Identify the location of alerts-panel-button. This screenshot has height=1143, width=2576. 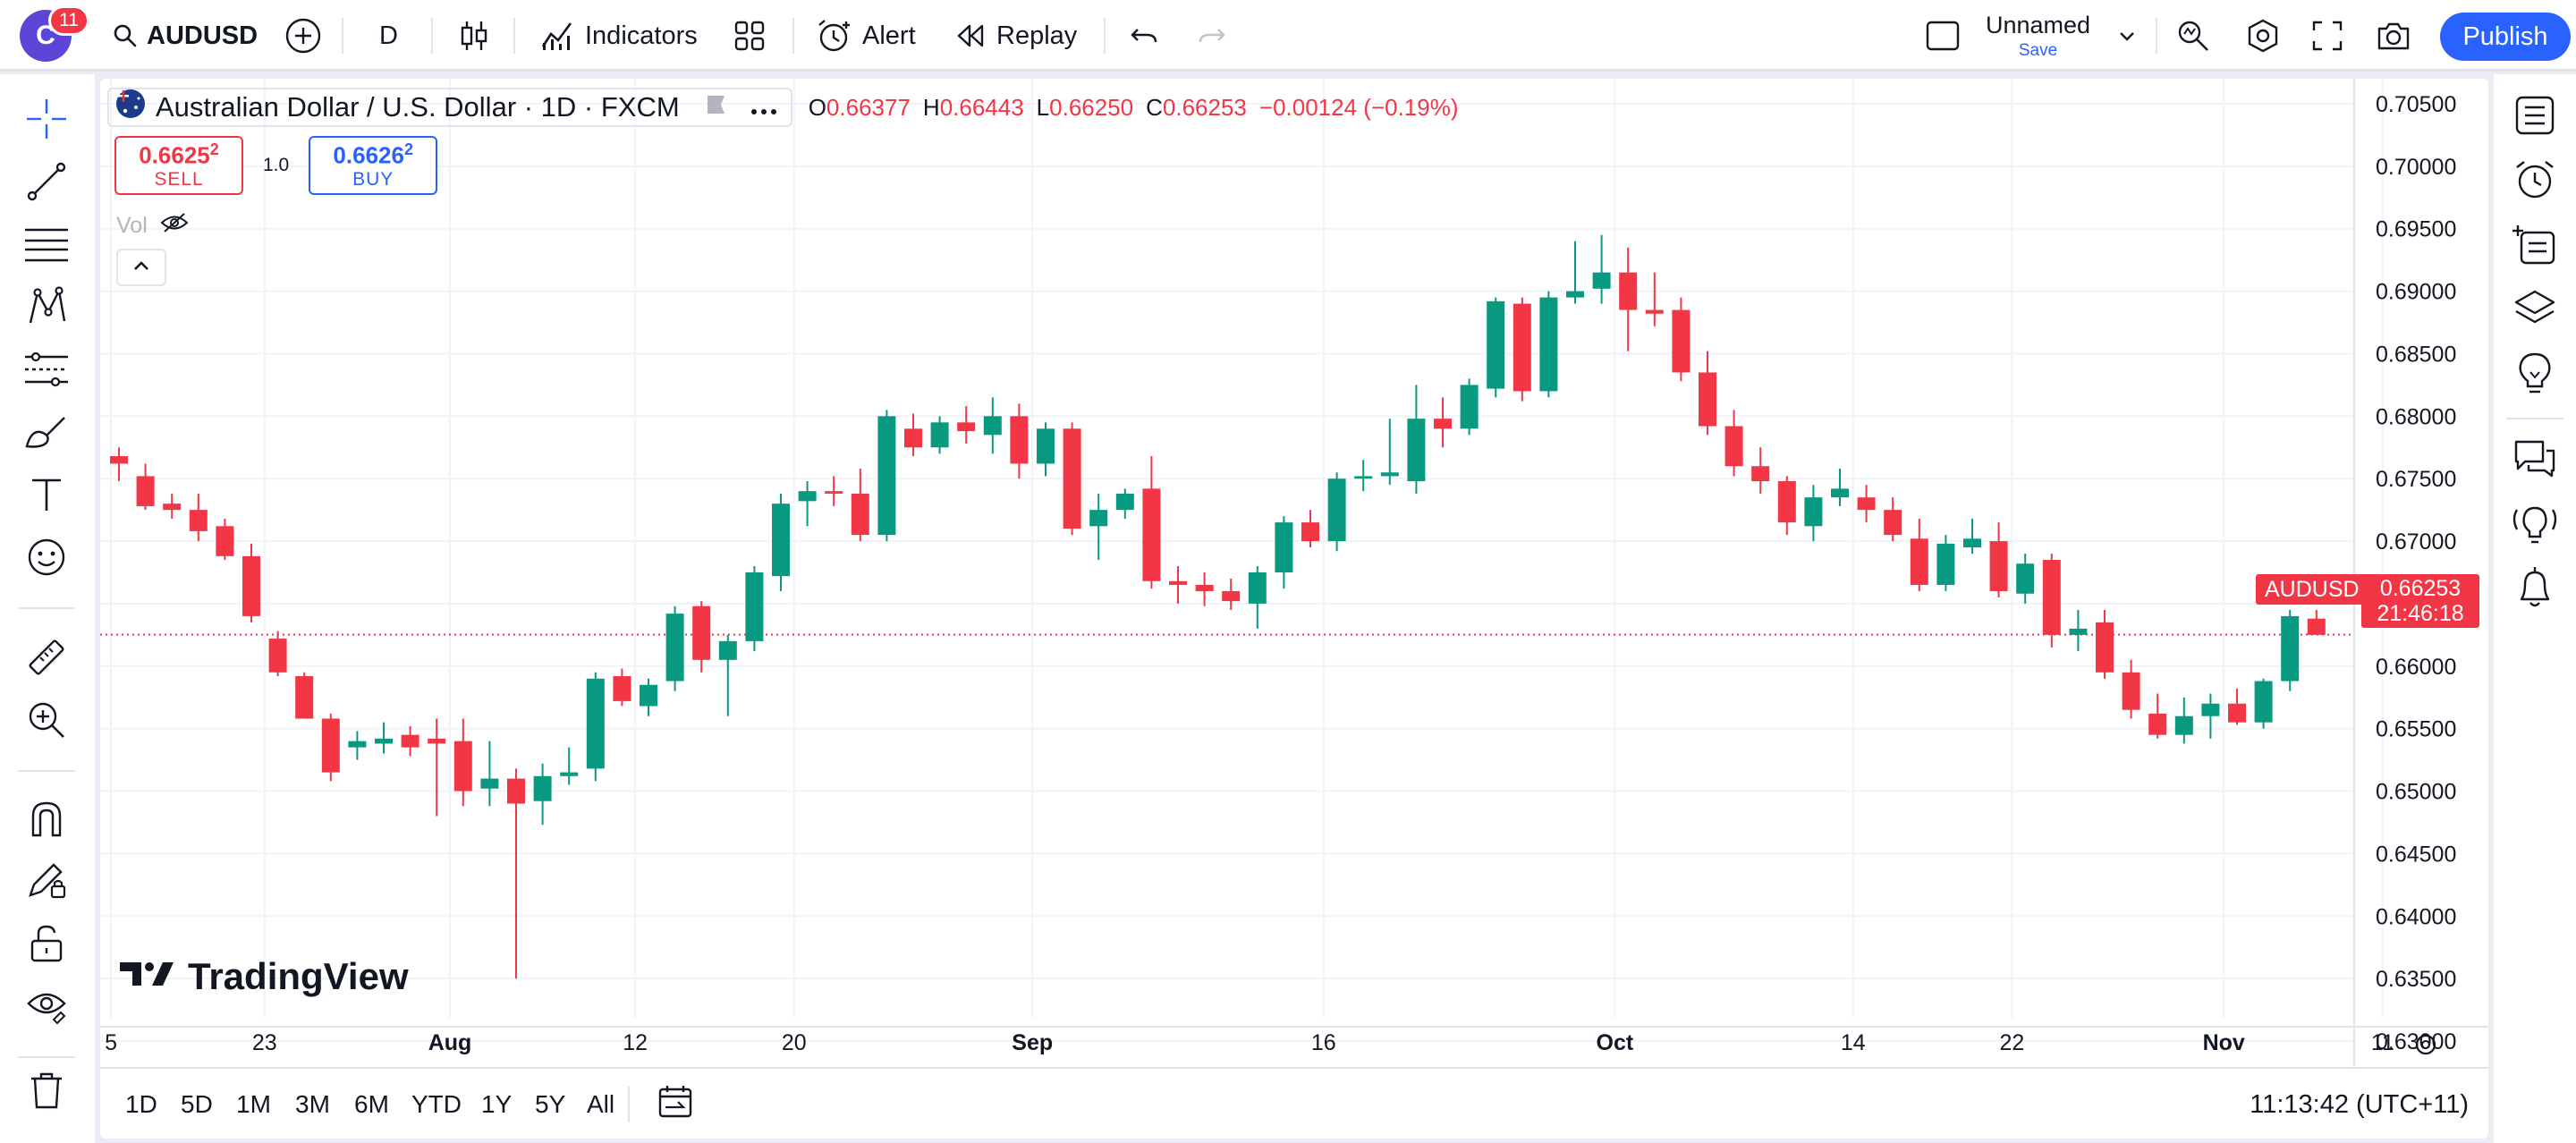
(2535, 182).